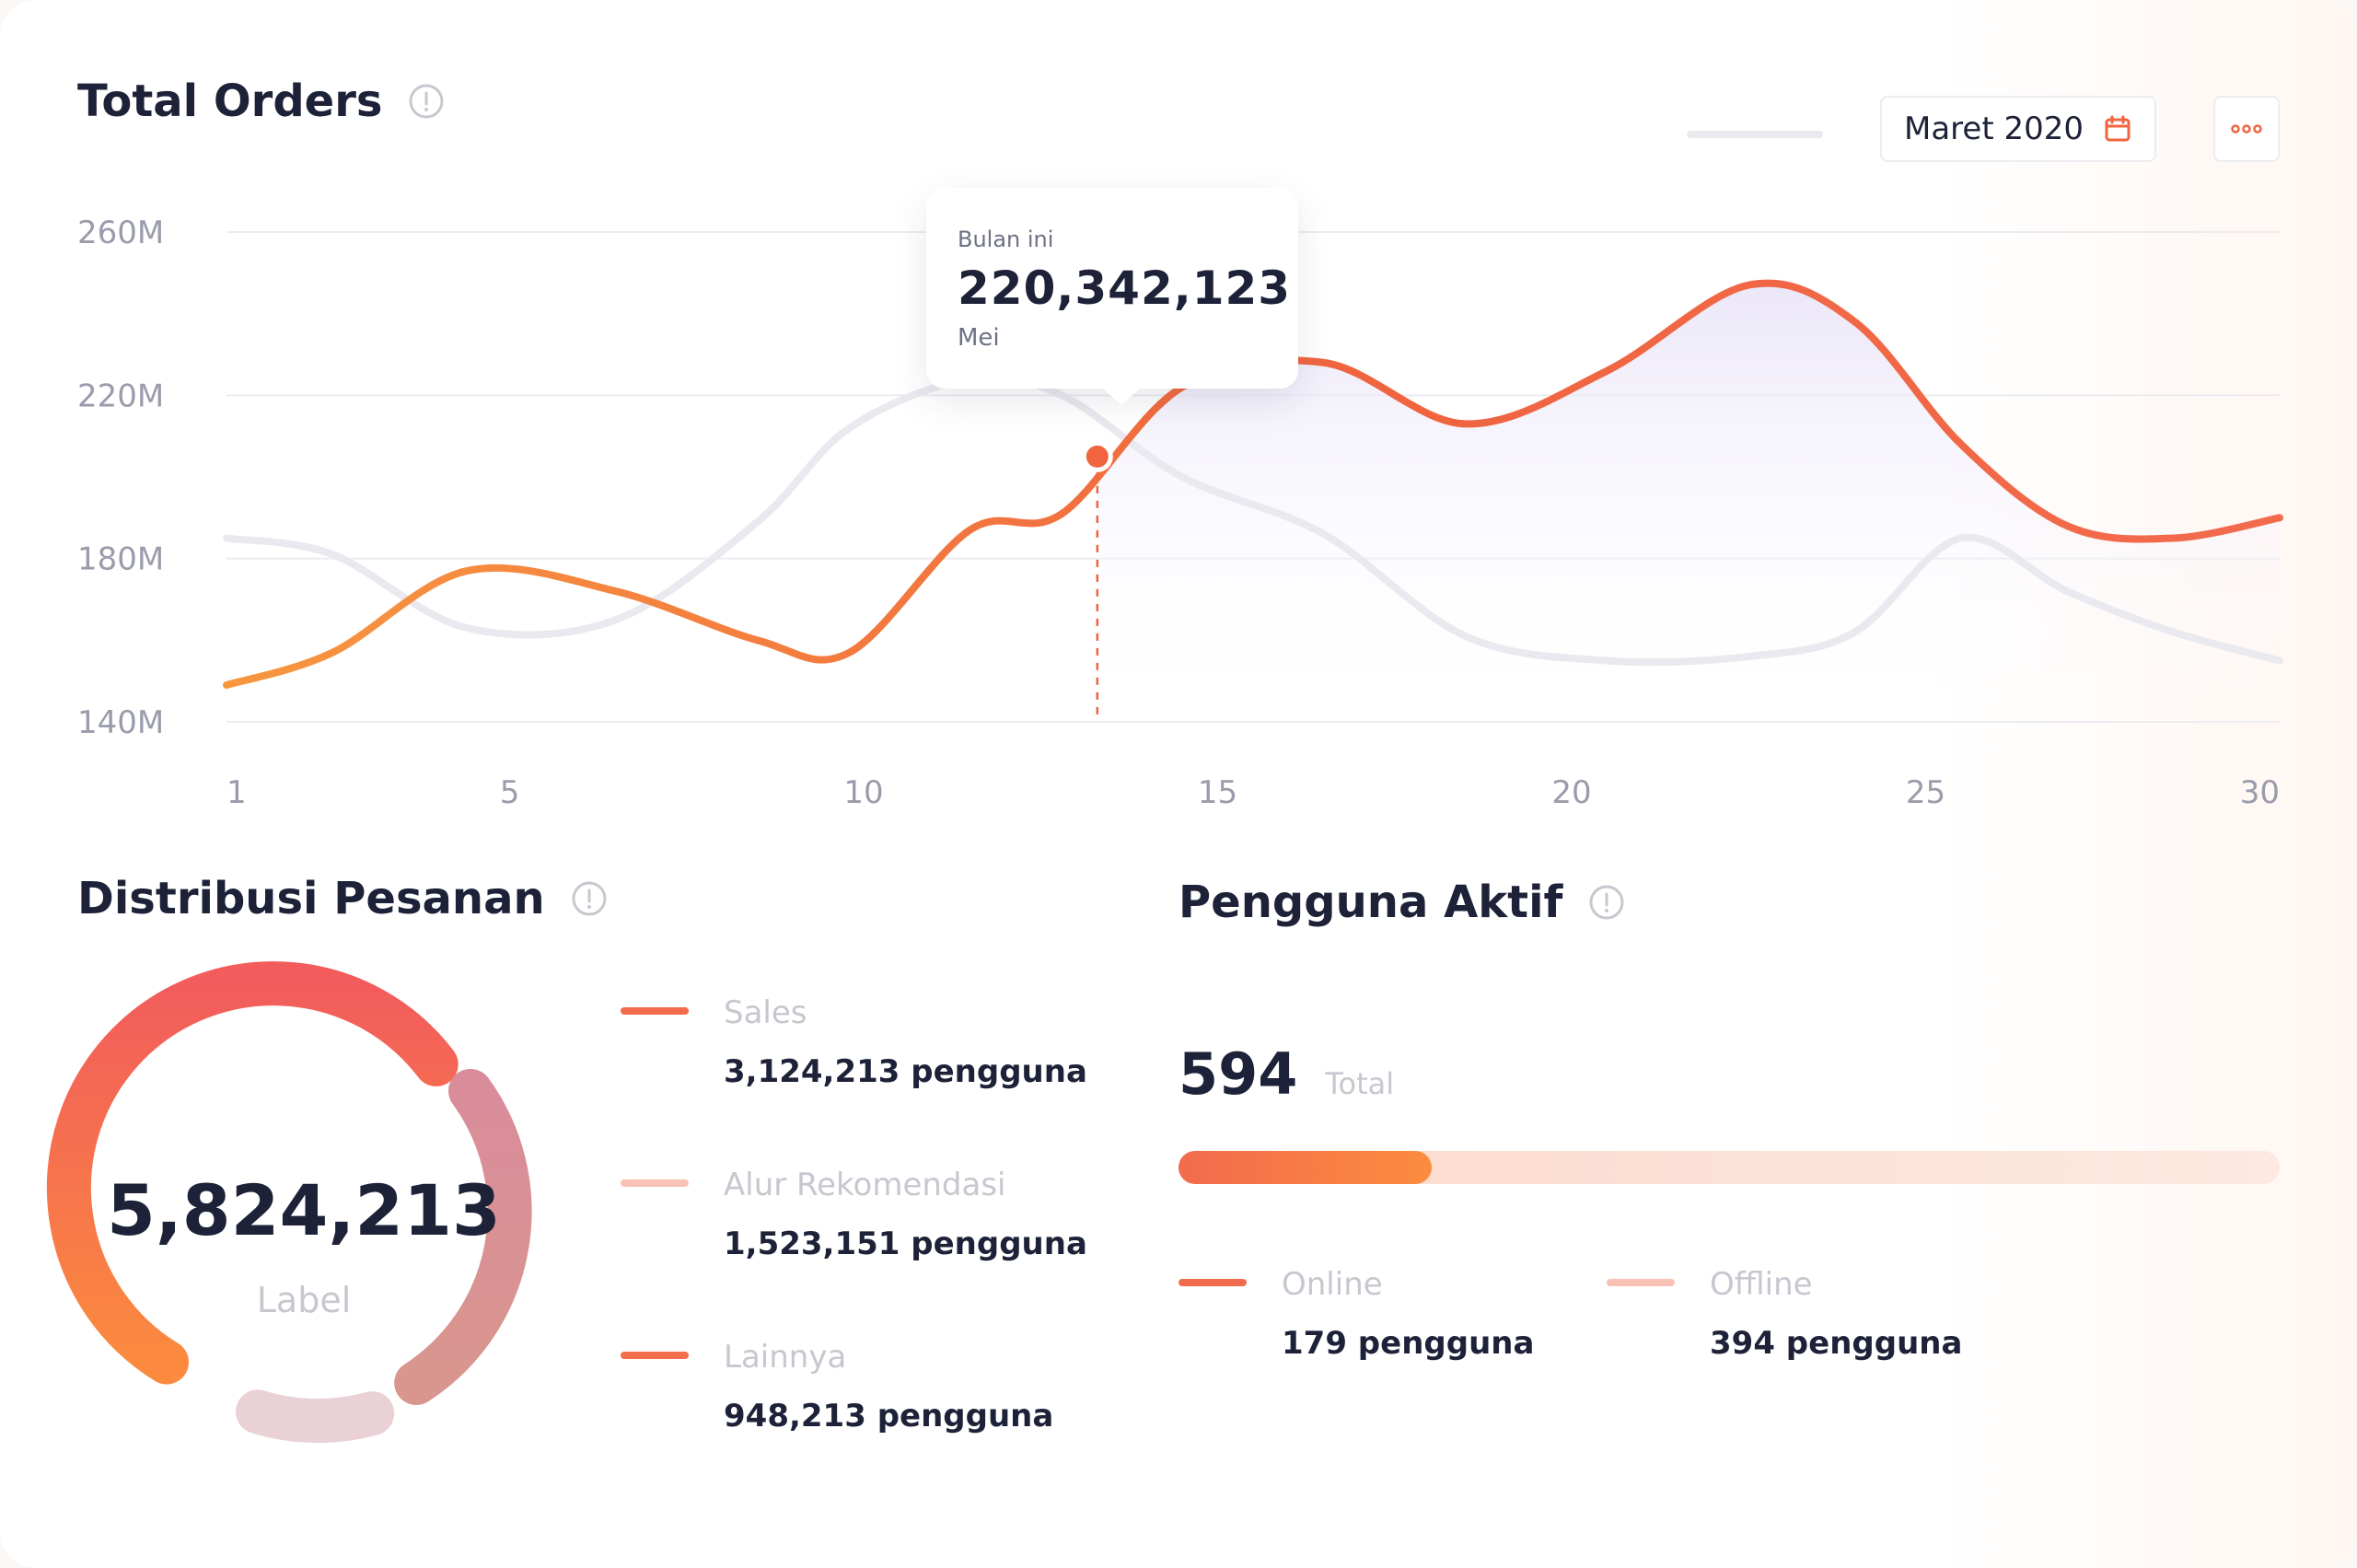 The width and height of the screenshot is (2357, 1568). I want to click on active-users-total: 594 Total, so click(1286, 1074).